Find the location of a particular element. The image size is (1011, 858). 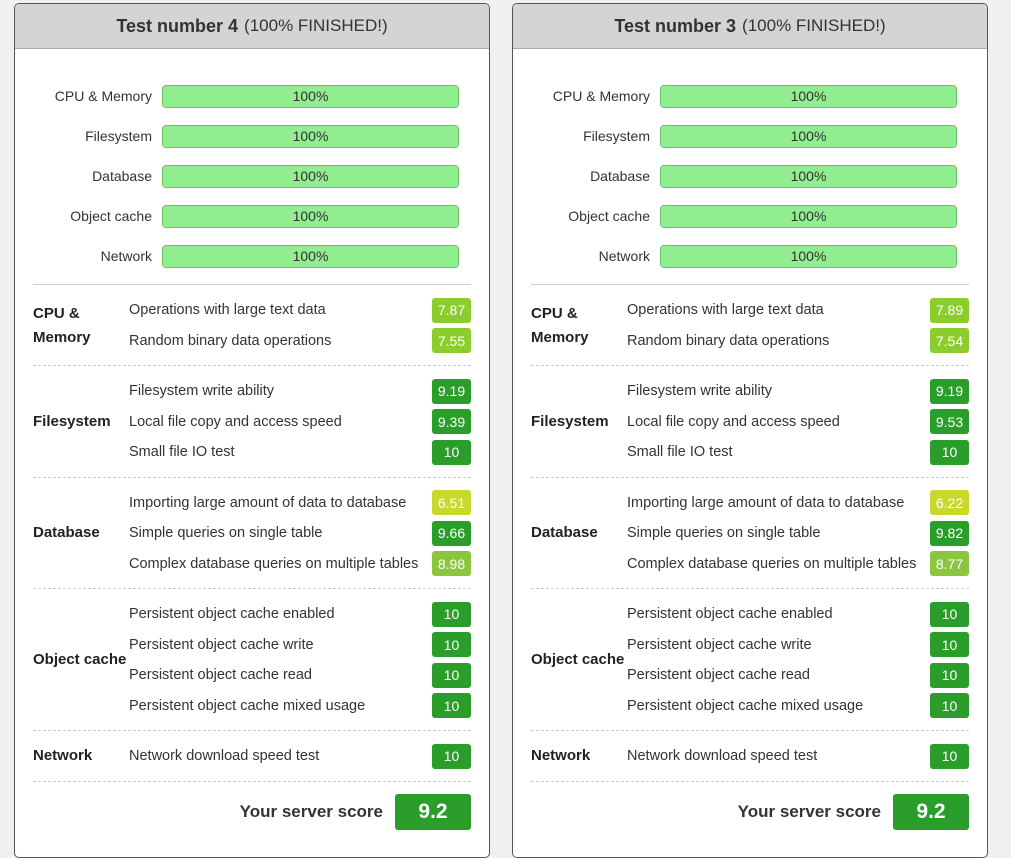

test-item: Operations with large text data 7.89 is located at coordinates (798, 310).